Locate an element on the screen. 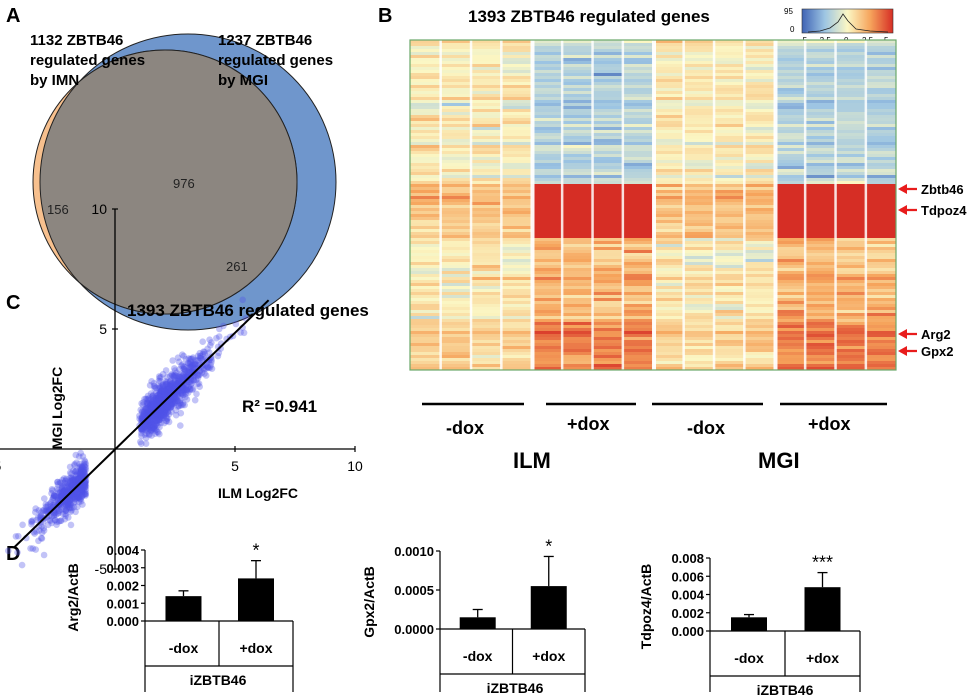 The width and height of the screenshot is (969, 696). group-label-mgi-plus-dox: +dox is located at coordinates (829, 424).